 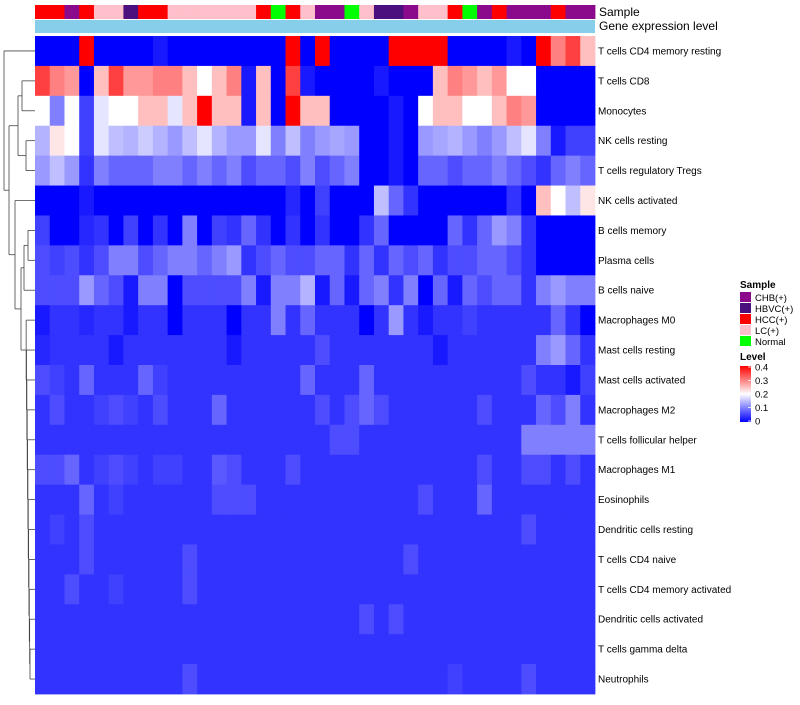 I want to click on row-label: Dendritic cells activated, so click(x=650, y=620).